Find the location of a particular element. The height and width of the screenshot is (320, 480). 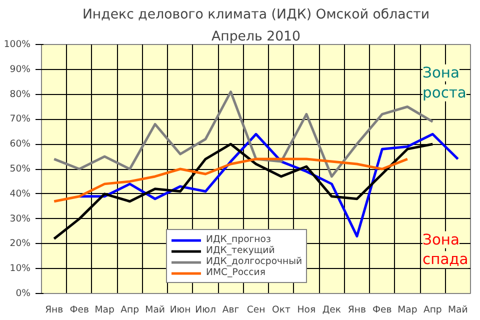

line-series is located at coordinates (230, 180).